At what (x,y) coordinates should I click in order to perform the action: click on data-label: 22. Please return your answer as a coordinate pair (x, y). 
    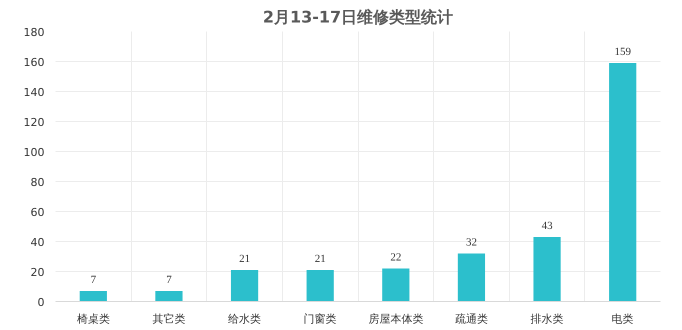
    Looking at the image, I should click on (396, 258).